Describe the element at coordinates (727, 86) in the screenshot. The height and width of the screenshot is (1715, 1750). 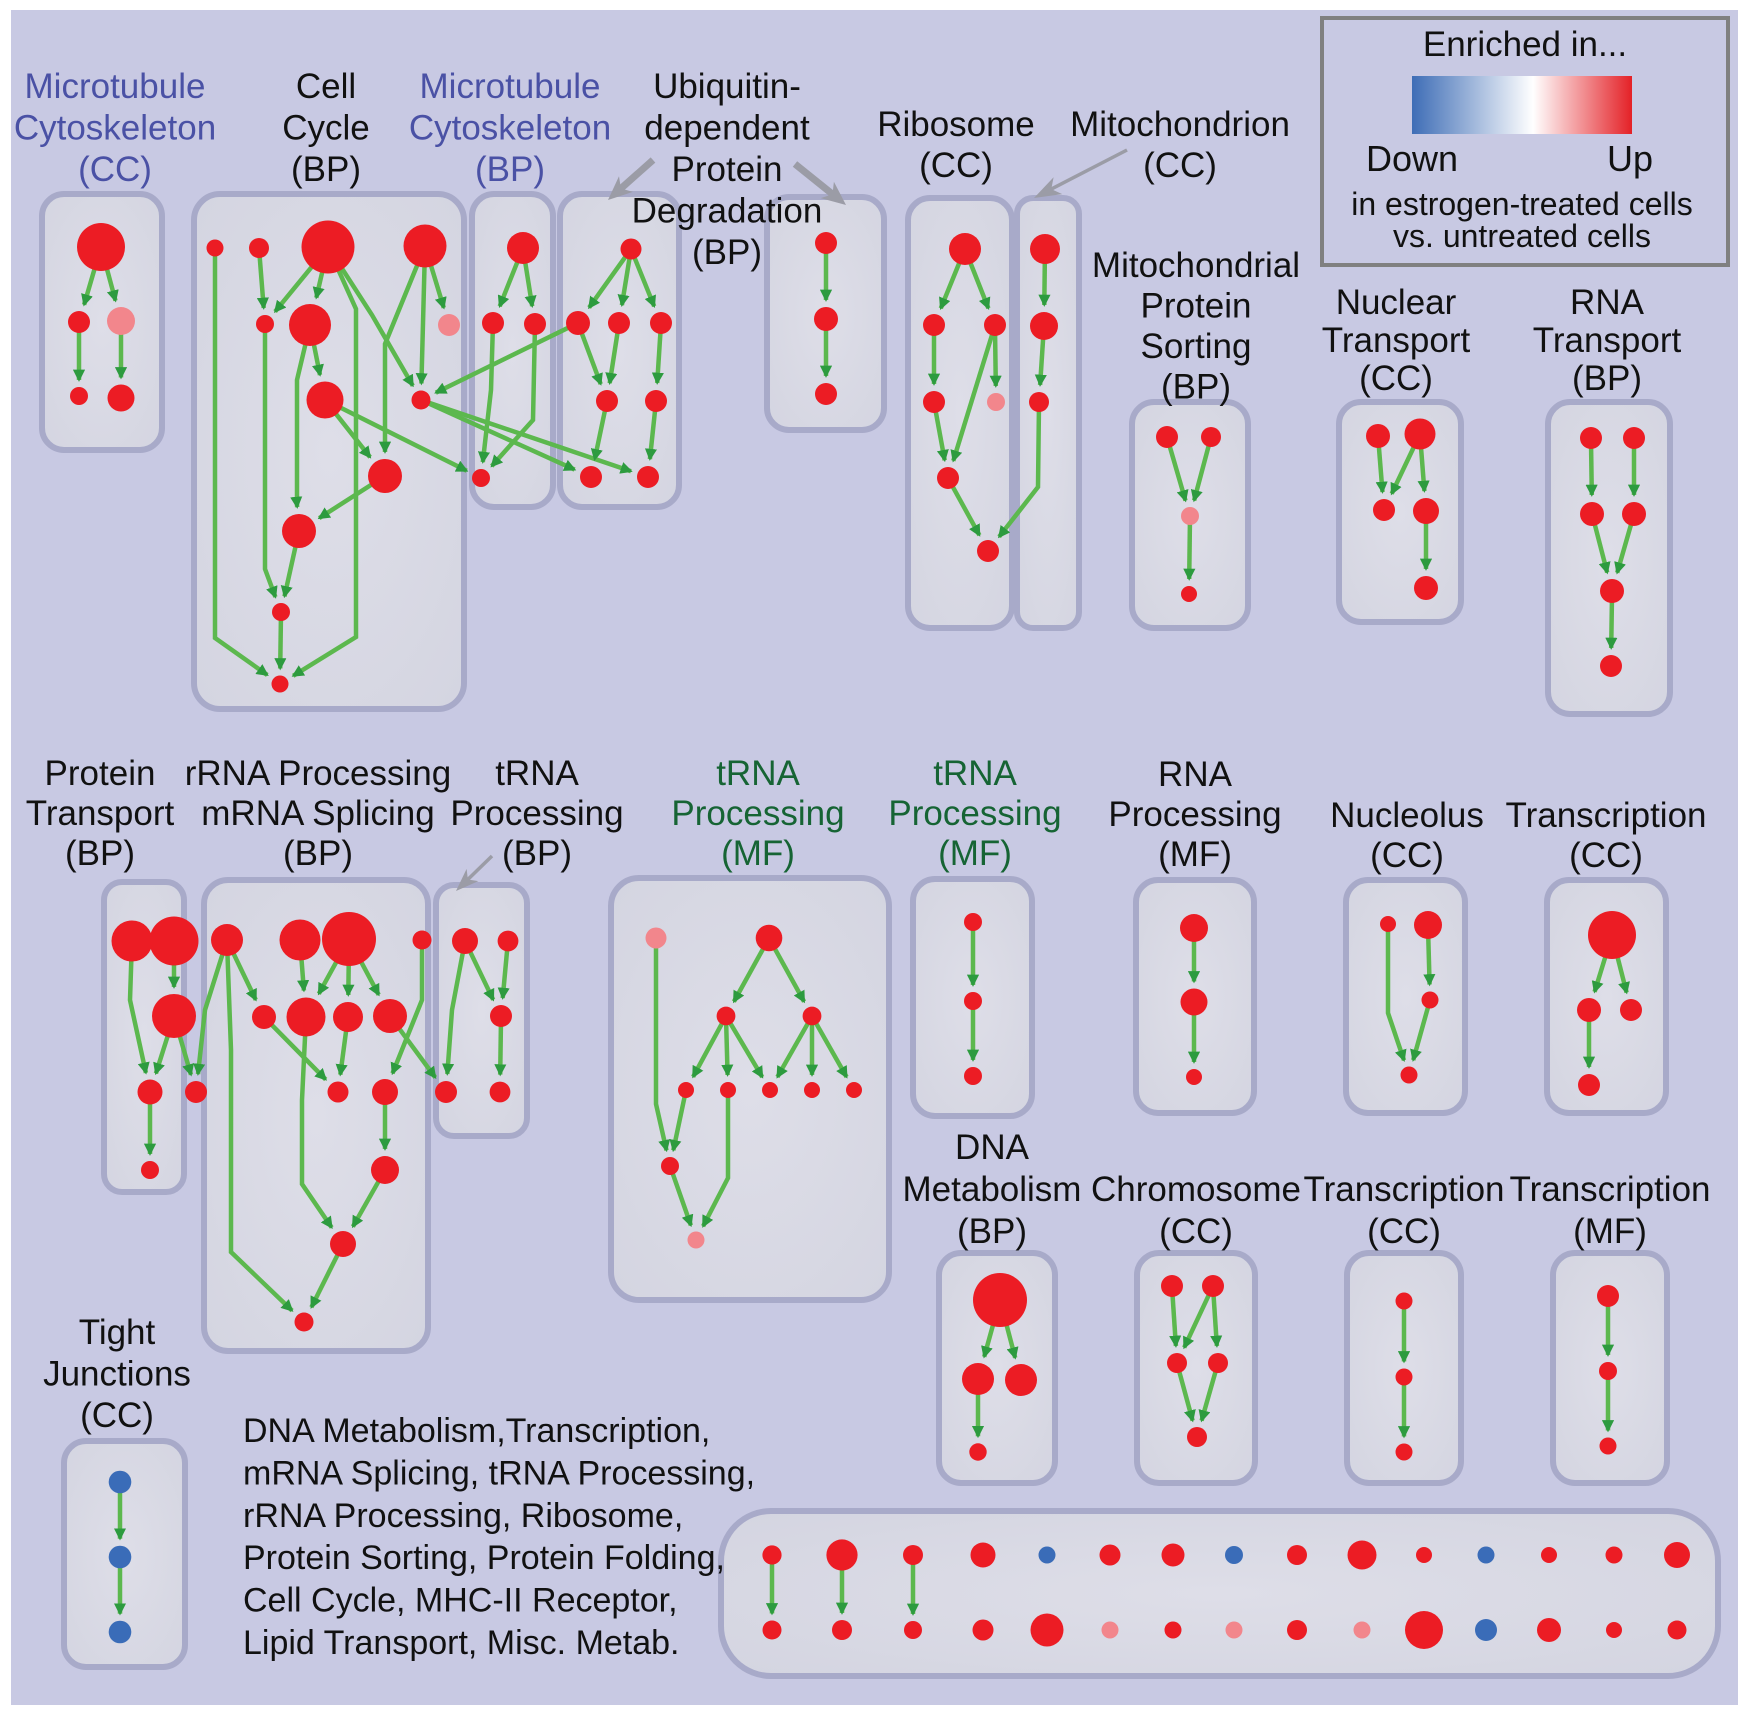
I see `svg-text: Ubiquitin-` at that location.